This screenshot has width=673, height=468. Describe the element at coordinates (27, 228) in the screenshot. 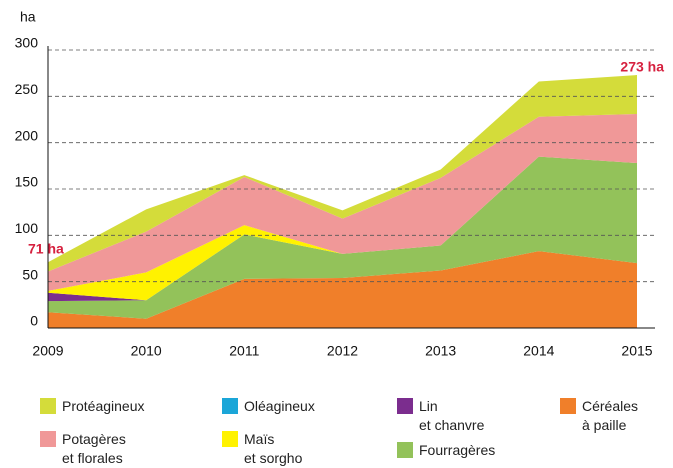

I see `y-tick-label: 100` at that location.